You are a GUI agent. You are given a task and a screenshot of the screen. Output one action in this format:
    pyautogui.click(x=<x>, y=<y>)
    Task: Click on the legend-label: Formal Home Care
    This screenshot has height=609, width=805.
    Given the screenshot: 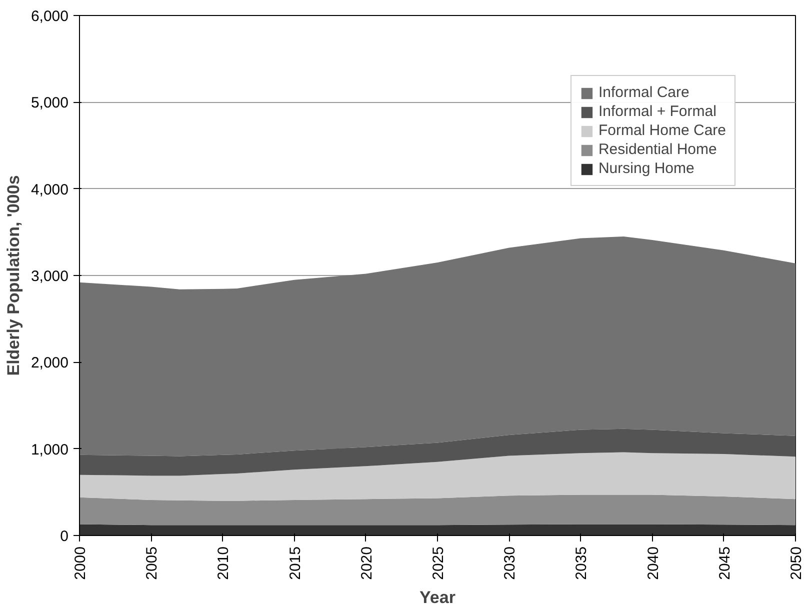 What is the action you would take?
    pyautogui.click(x=662, y=130)
    